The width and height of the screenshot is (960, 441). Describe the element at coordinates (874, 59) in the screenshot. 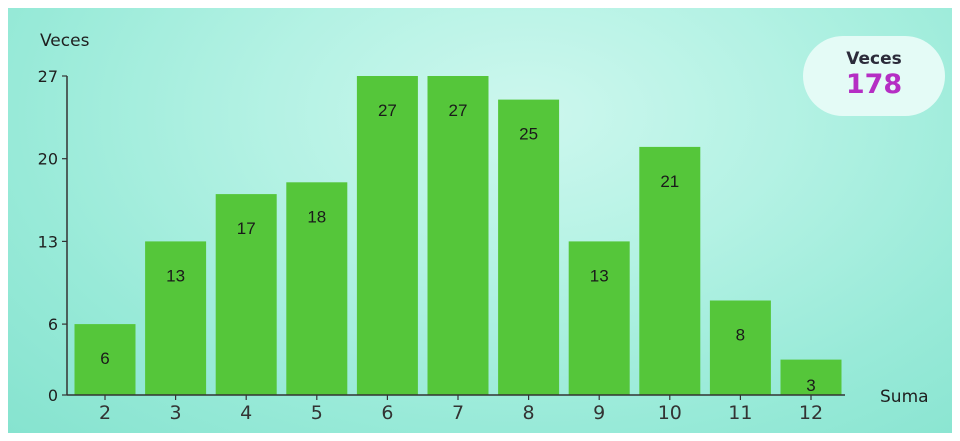

I see `total-label: Veces` at that location.